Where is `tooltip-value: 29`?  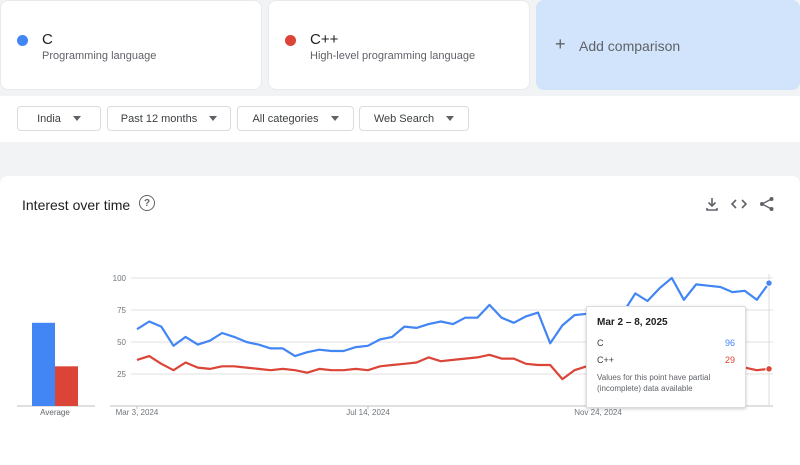 tooltip-value: 29 is located at coordinates (729, 360).